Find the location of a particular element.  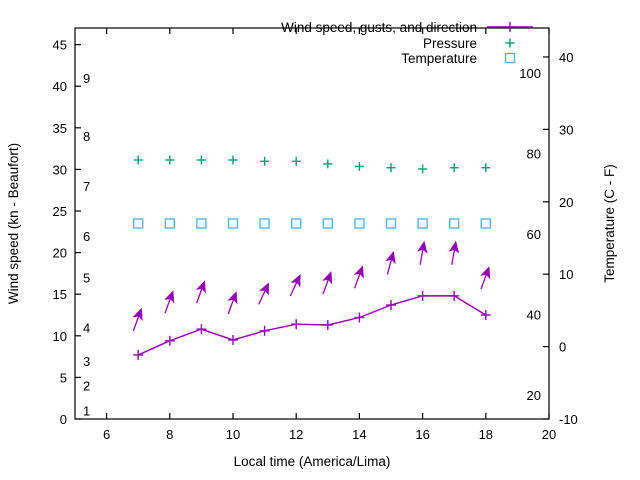

y-tick-label: 30 is located at coordinates (60, 169).